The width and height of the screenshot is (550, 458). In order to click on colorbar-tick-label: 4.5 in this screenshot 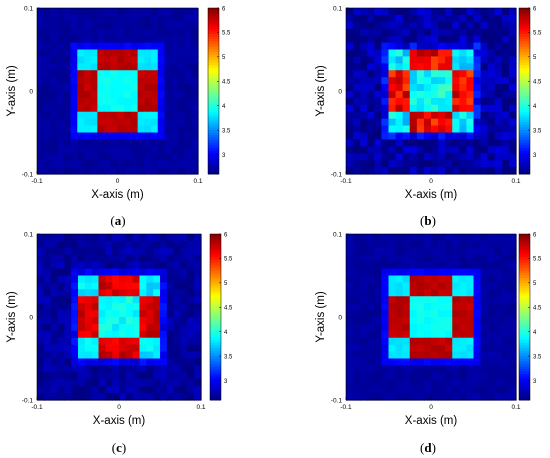, I will do `click(537, 309)`.